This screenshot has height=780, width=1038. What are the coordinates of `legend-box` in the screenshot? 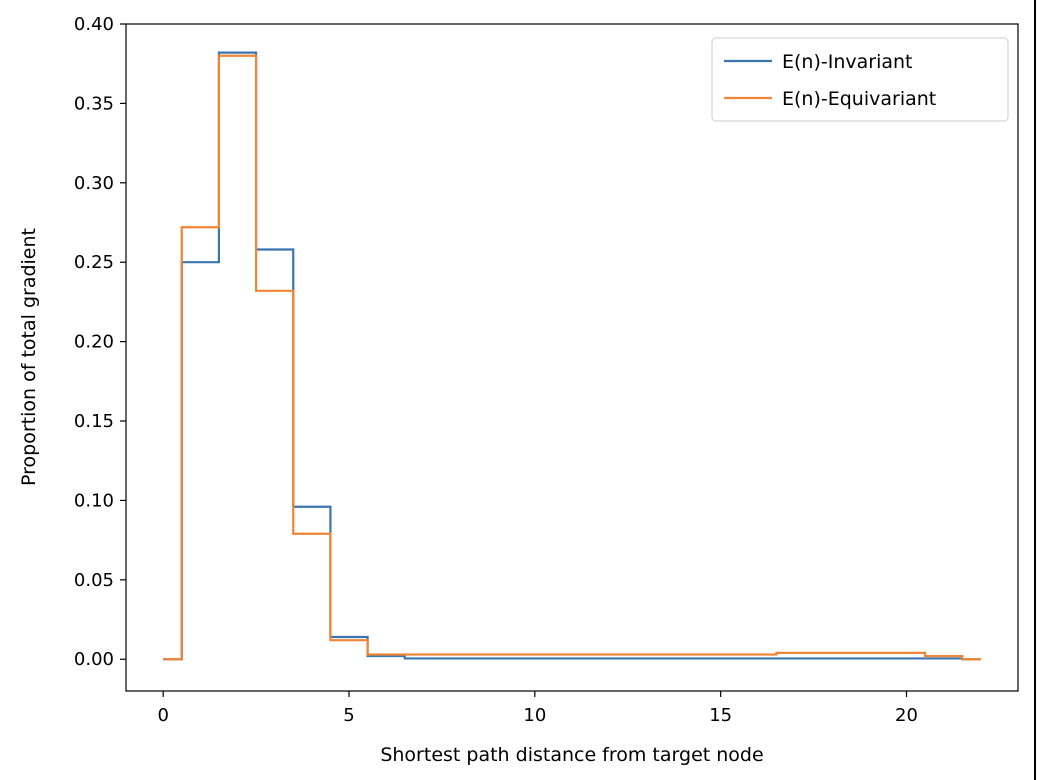 It's located at (860, 79).